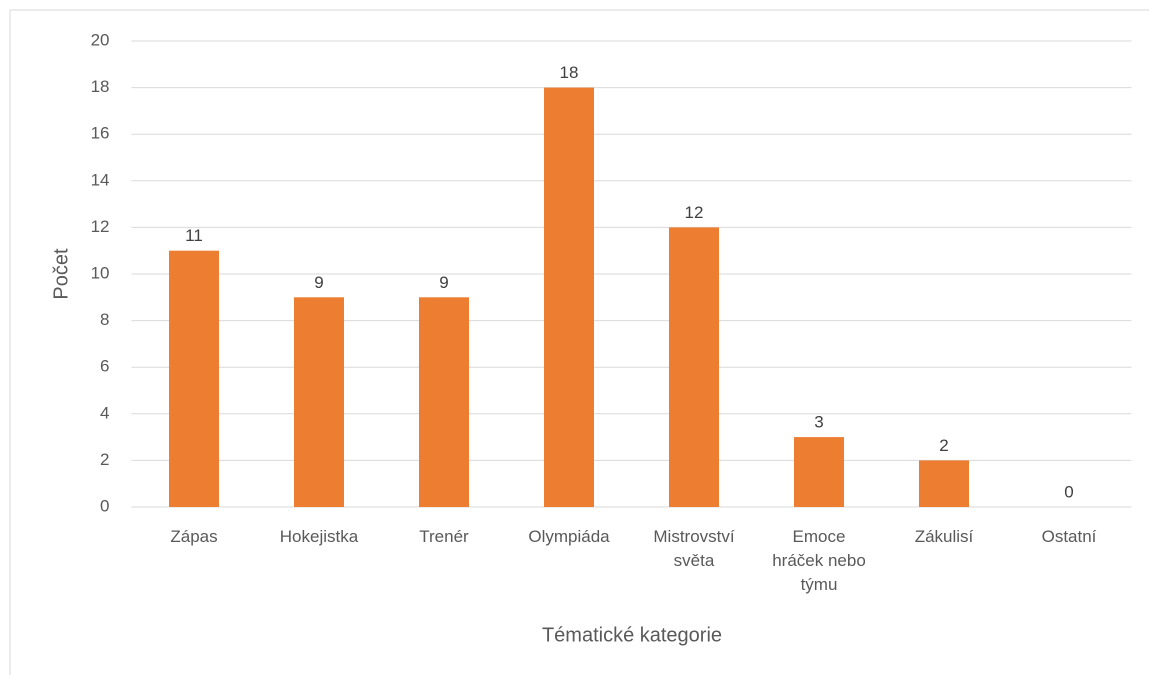 The width and height of the screenshot is (1149, 675). What do you see at coordinates (694, 212) in the screenshot?
I see `data-label: 12` at bounding box center [694, 212].